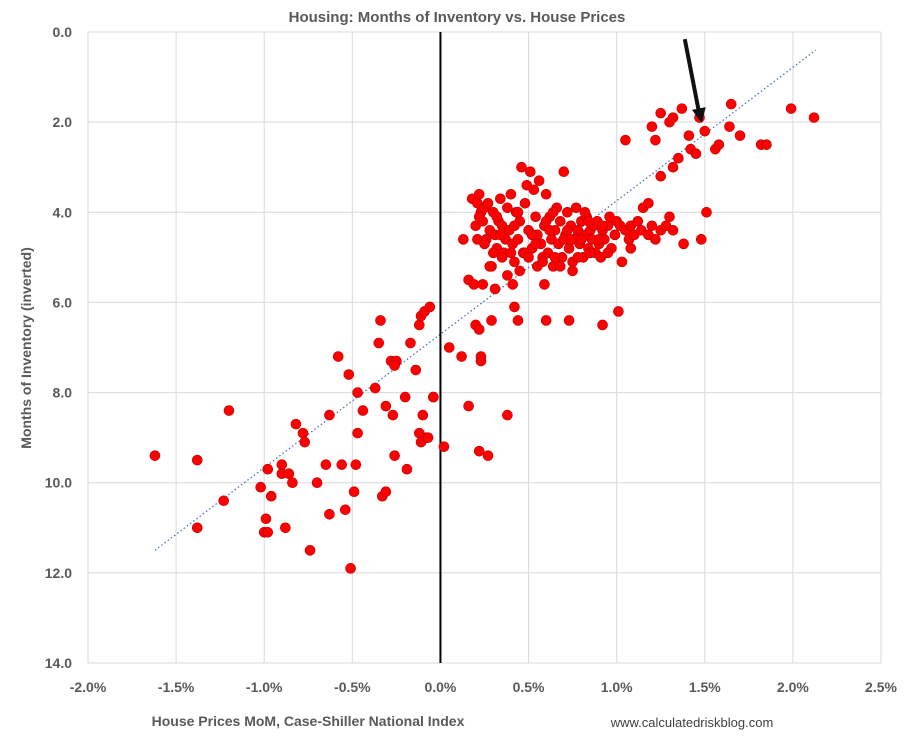  Describe the element at coordinates (440, 687) in the screenshot. I see `x-tick-label: 0.0%` at that location.